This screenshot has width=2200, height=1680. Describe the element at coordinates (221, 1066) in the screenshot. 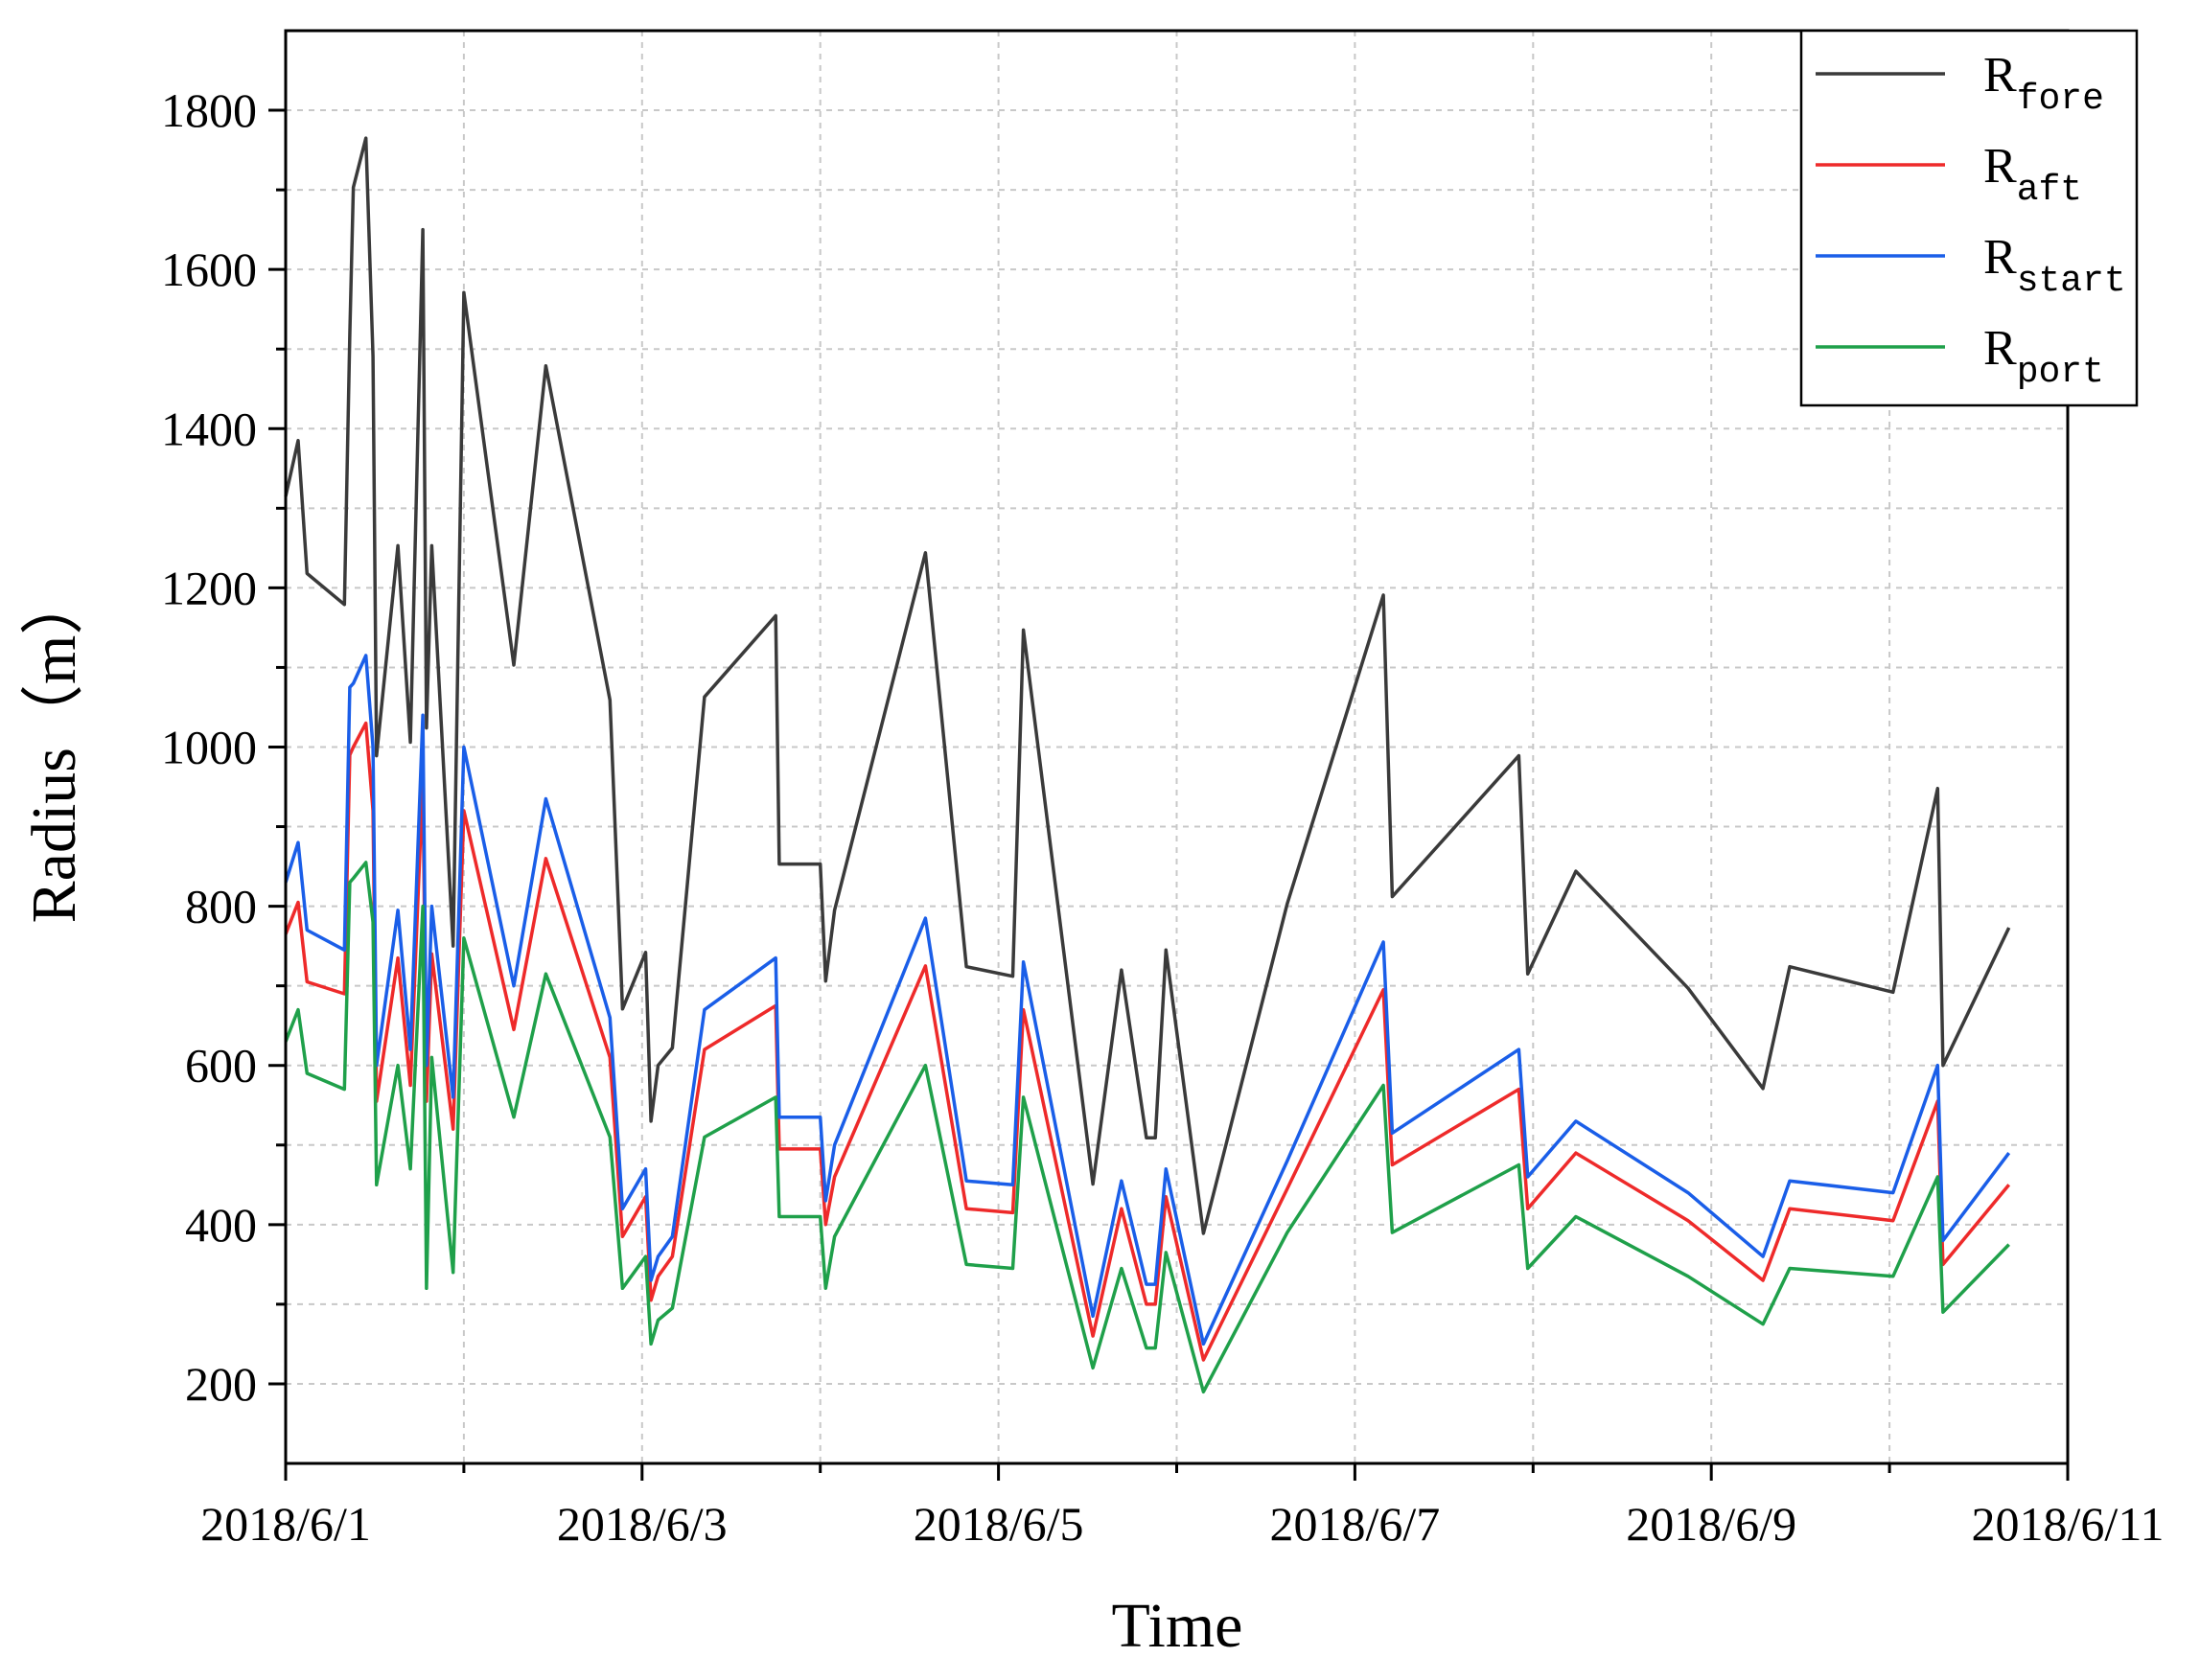

I see `y-tick-label: 600` at that location.